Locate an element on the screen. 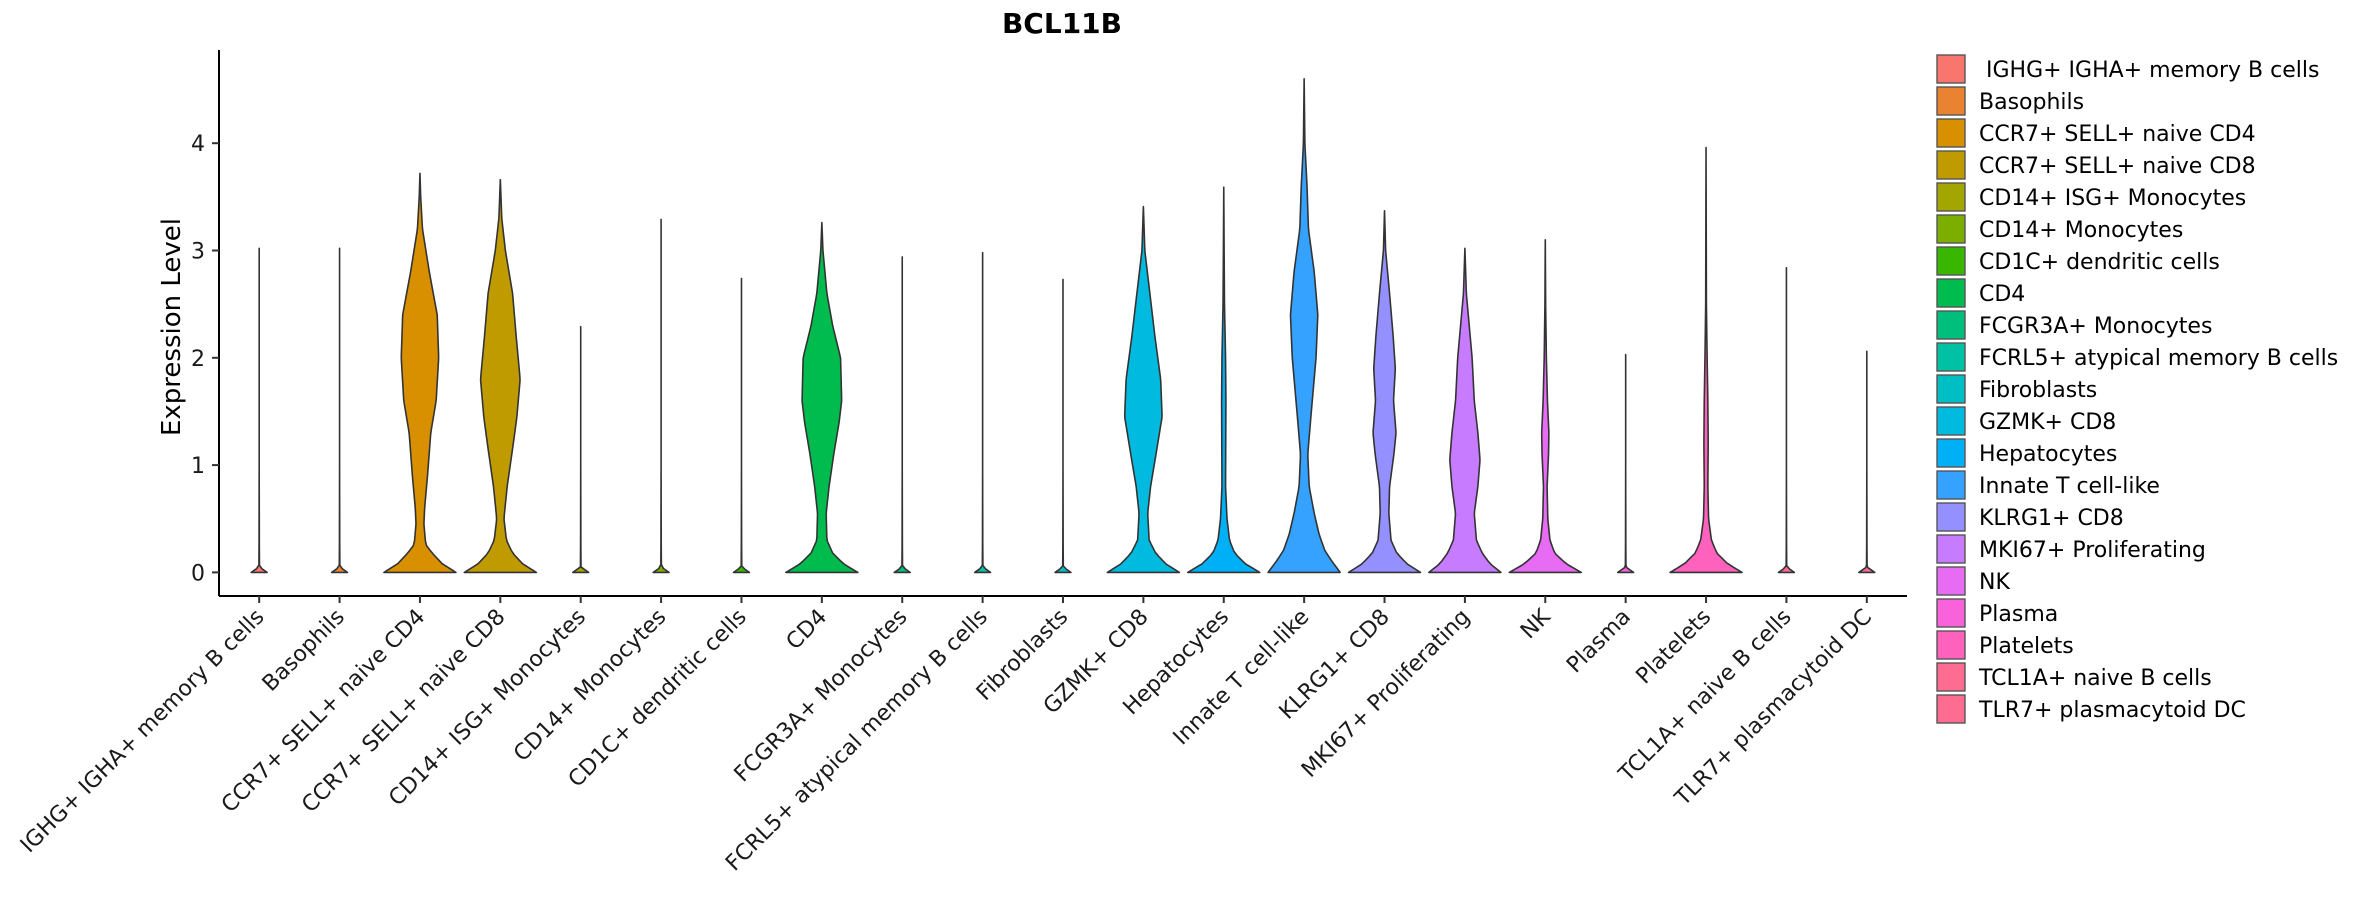 This screenshot has height=904, width=2362. legend-label-gzmk-cd8: GZMK+ CD8 is located at coordinates (2047, 422).